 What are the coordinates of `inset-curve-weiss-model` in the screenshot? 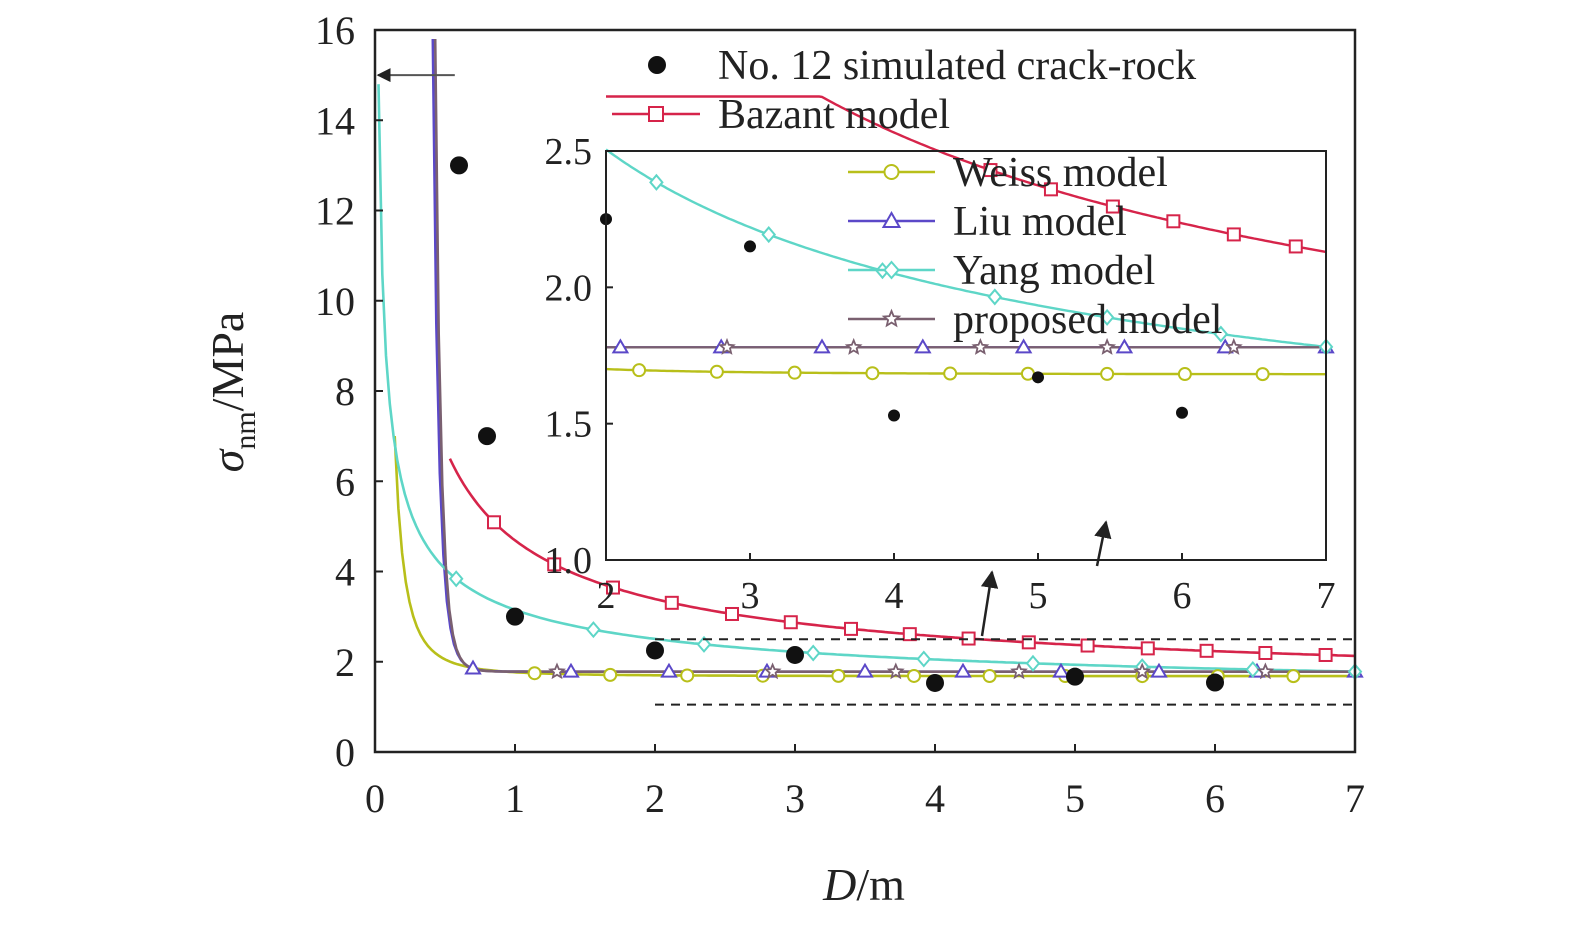 It's located at (965, 371).